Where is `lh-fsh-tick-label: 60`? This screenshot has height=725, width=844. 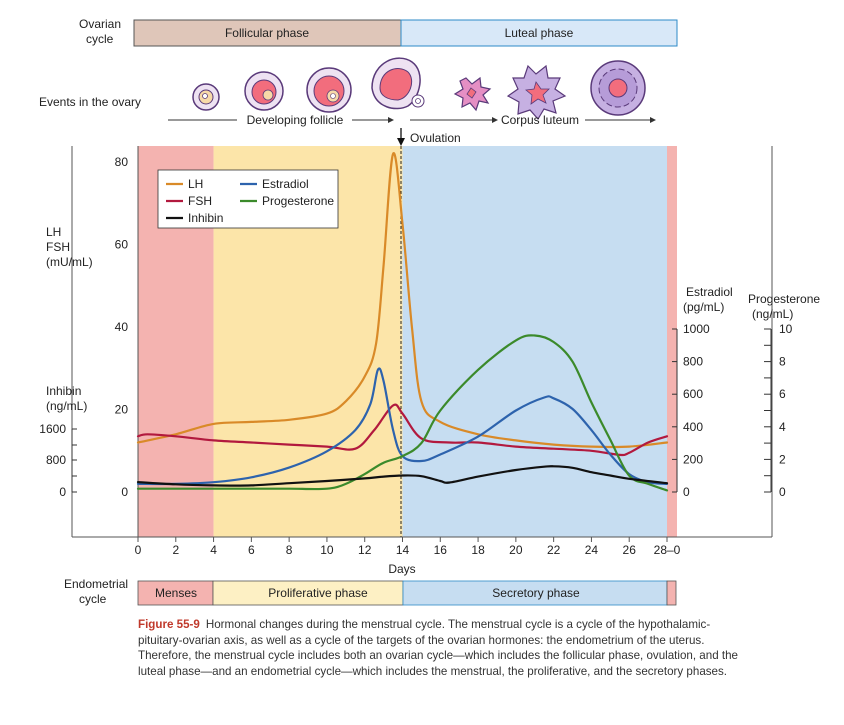
lh-fsh-tick-label: 60 is located at coordinates (122, 245).